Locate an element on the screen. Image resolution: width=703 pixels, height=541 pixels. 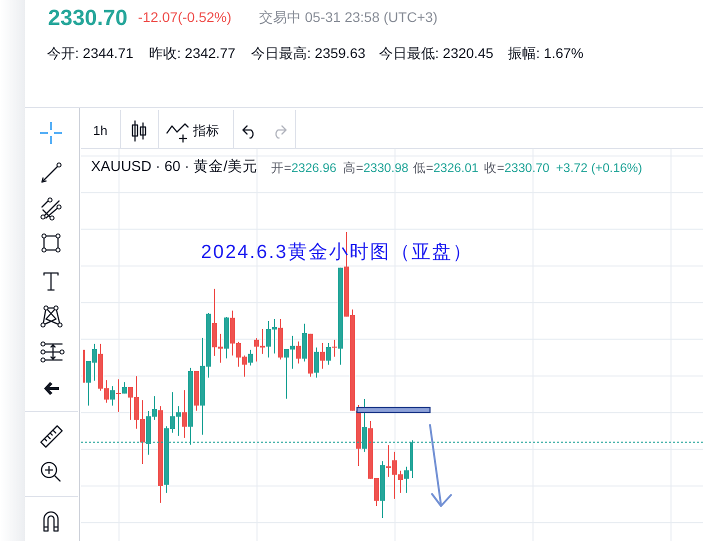
text: 指标 is located at coordinates (206, 130).